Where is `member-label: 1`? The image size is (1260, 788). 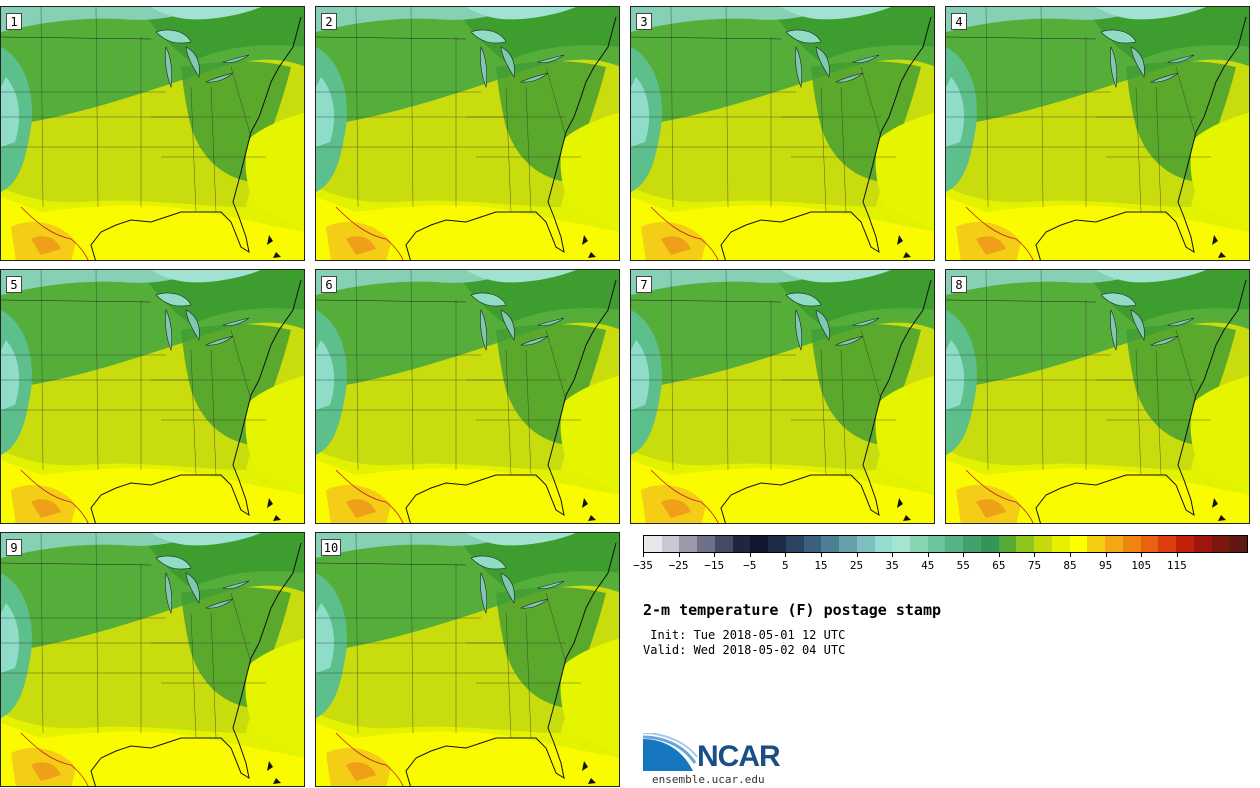 member-label: 1 is located at coordinates (14, 21).